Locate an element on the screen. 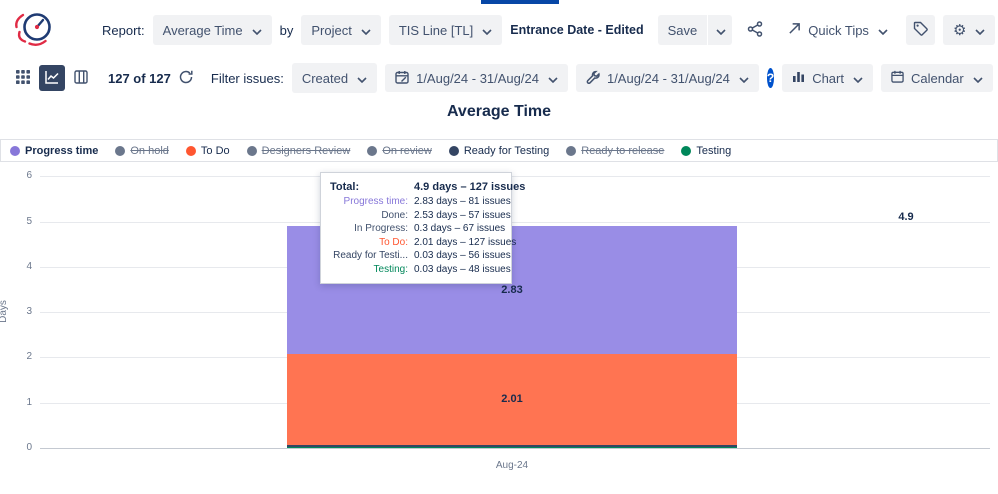 The width and height of the screenshot is (998, 494). calendar-menu-label: Calendar is located at coordinates (937, 78).